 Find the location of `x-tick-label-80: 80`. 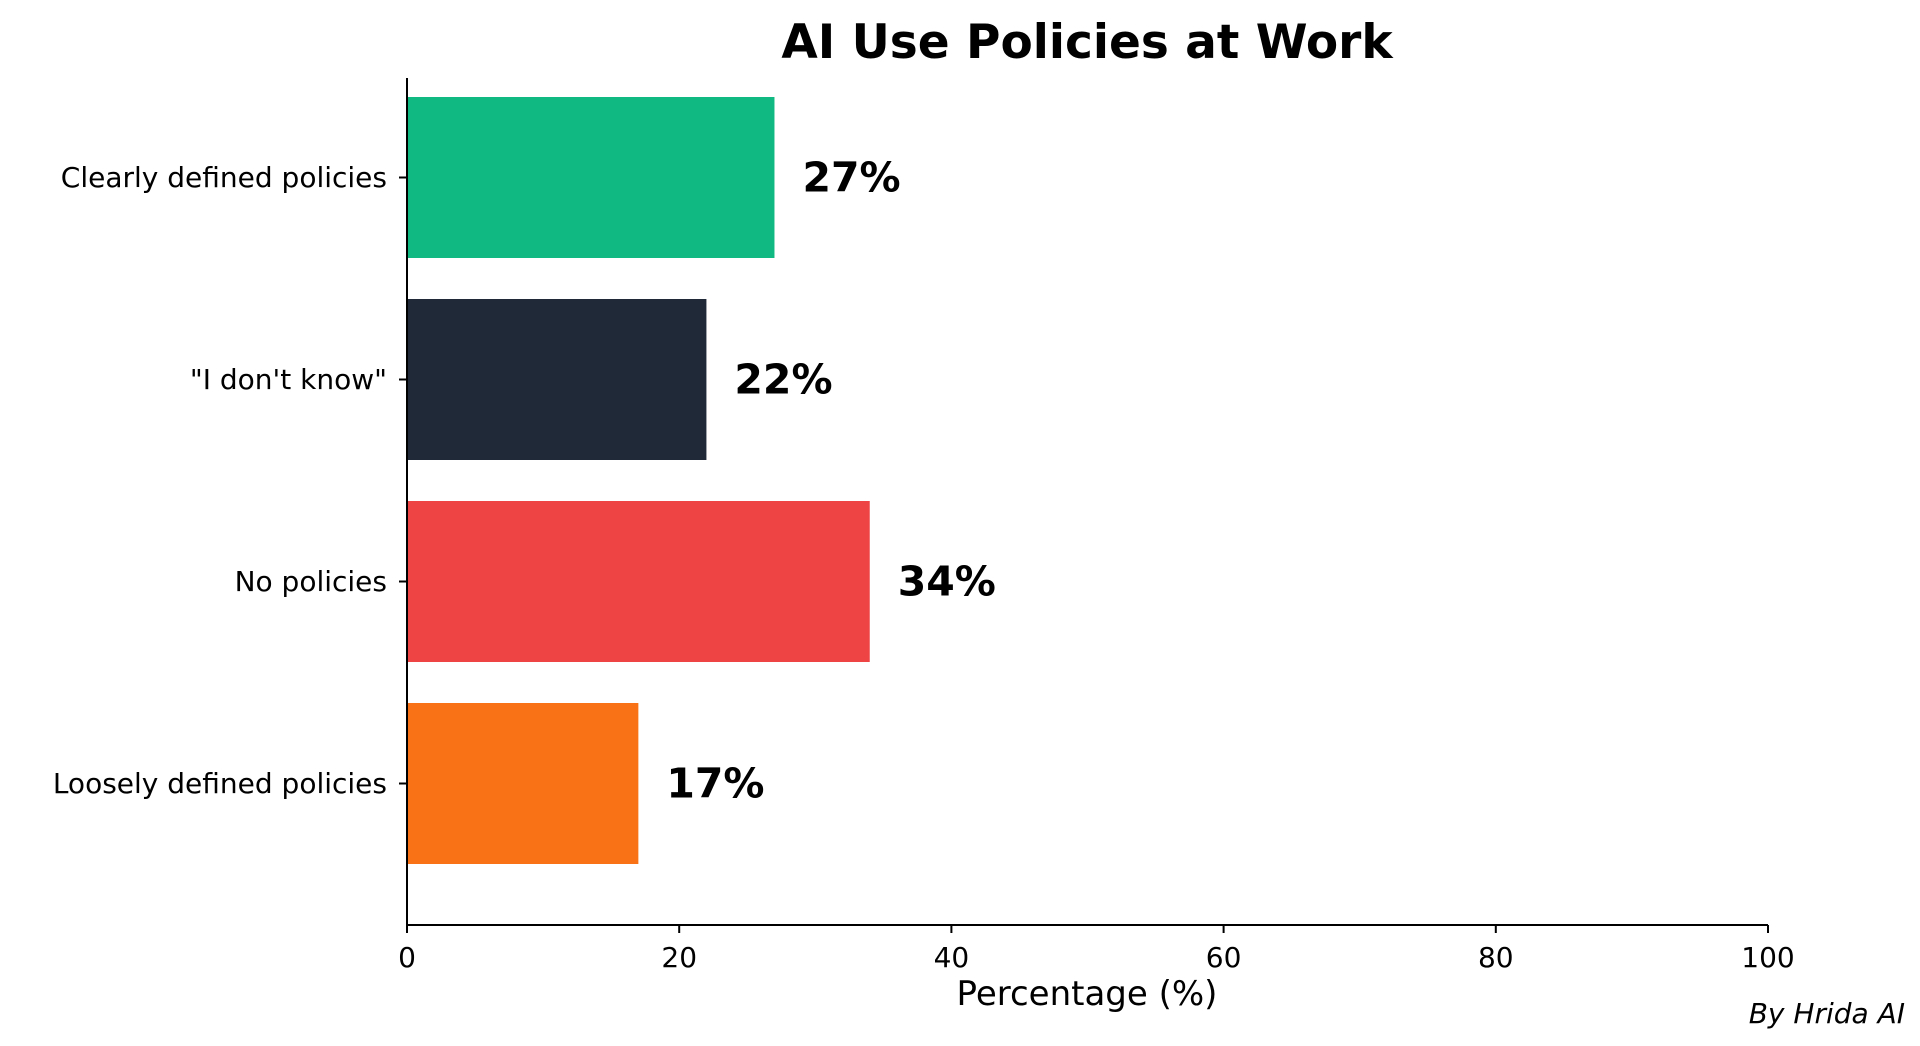

x-tick-label-80: 80 is located at coordinates (1496, 957).